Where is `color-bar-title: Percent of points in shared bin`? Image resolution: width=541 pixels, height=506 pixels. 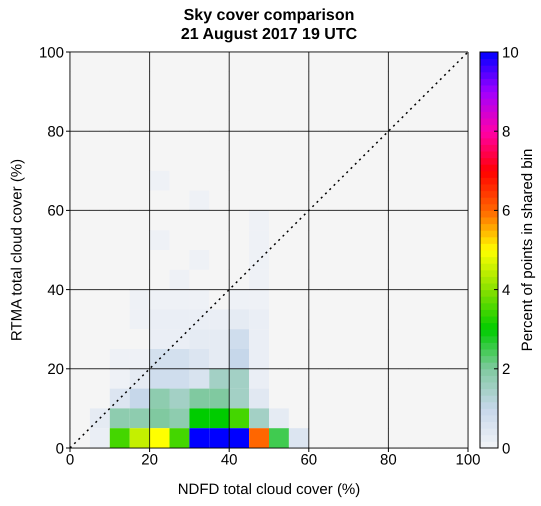
color-bar-title: Percent of points in shared bin is located at coordinates (527, 250).